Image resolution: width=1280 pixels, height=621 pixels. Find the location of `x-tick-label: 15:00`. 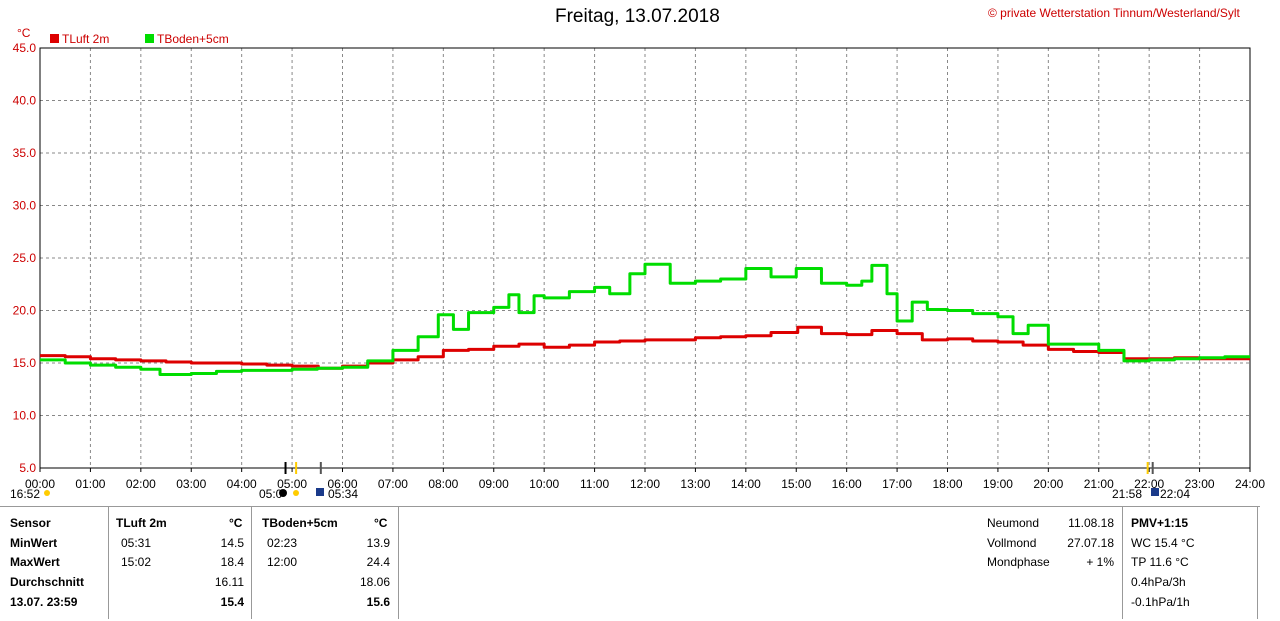

x-tick-label: 15:00 is located at coordinates (796, 484).